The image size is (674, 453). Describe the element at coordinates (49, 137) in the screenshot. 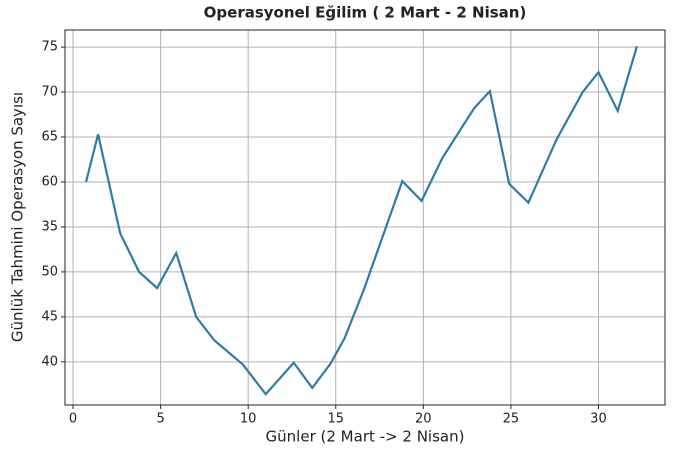

I see `y-tick-label: 65` at that location.